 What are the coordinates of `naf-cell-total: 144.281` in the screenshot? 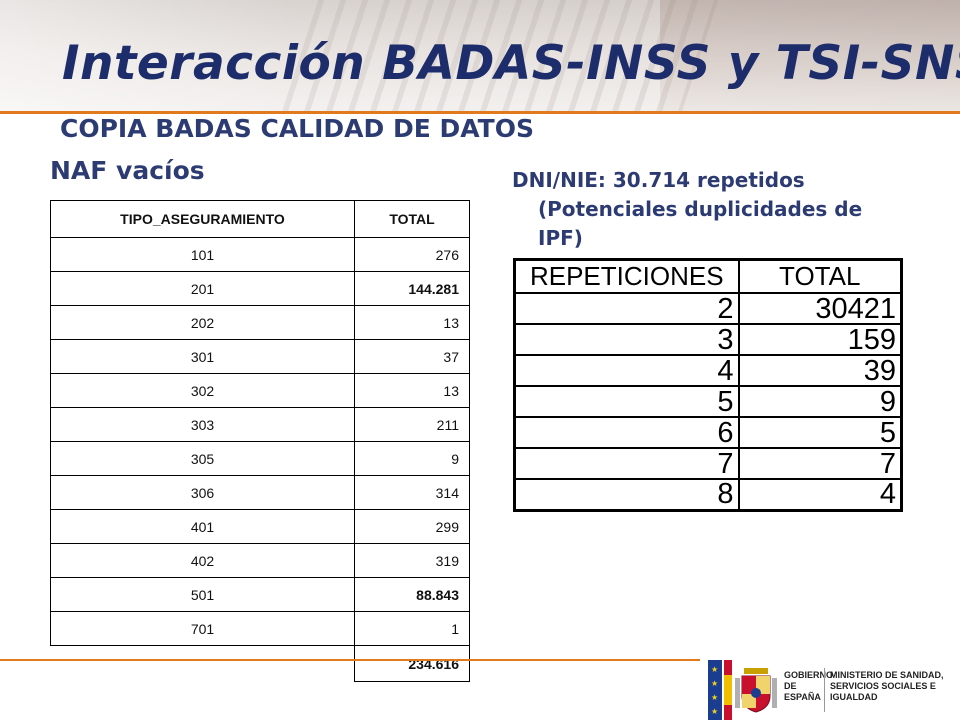 It's located at (412, 288).